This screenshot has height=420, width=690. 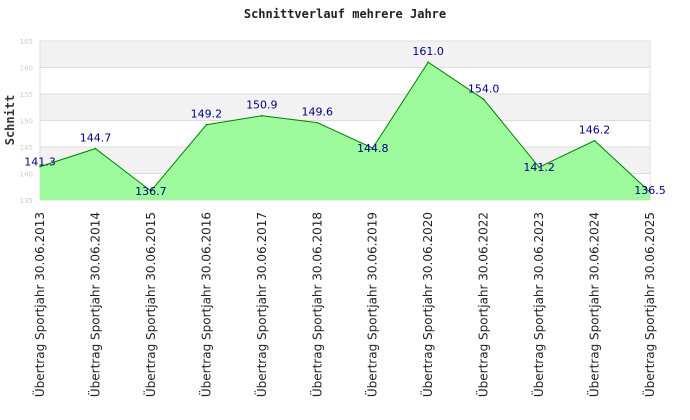 What do you see at coordinates (484, 88) in the screenshot?
I see `data-label: 154.0` at bounding box center [484, 88].